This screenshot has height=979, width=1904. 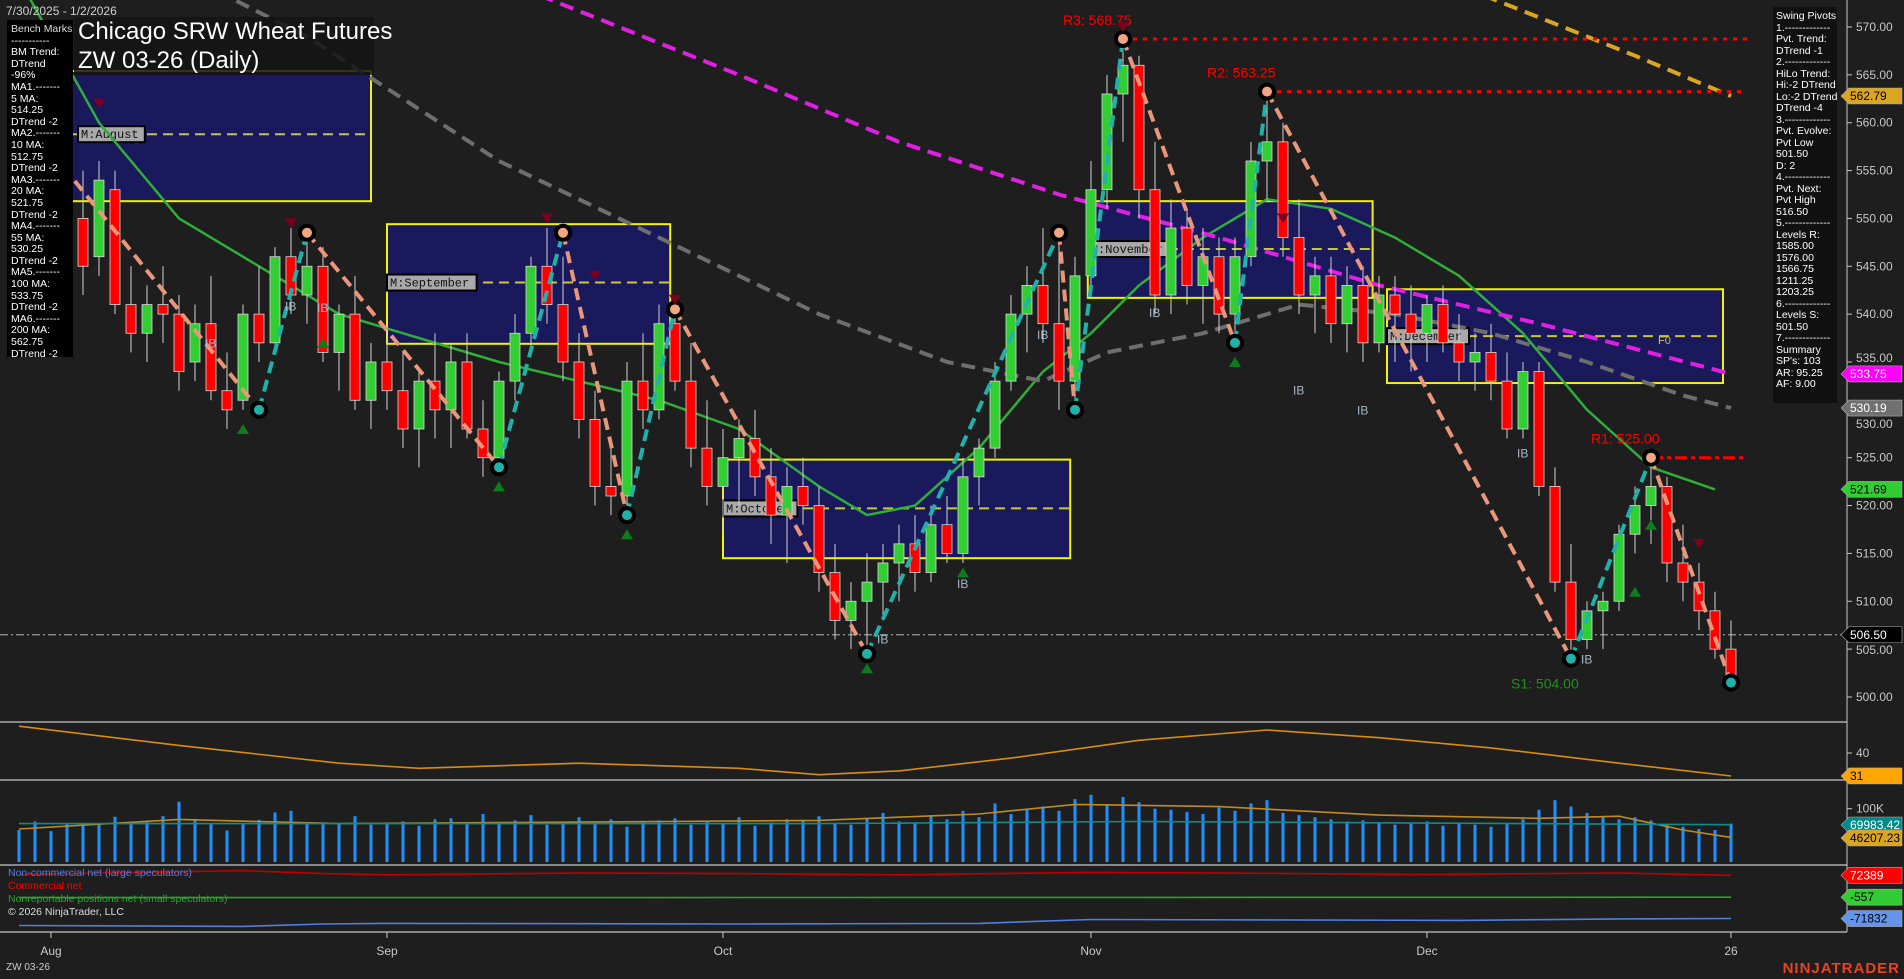 What do you see at coordinates (1874, 650) in the screenshot?
I see `y-tick-label: 505.00` at bounding box center [1874, 650].